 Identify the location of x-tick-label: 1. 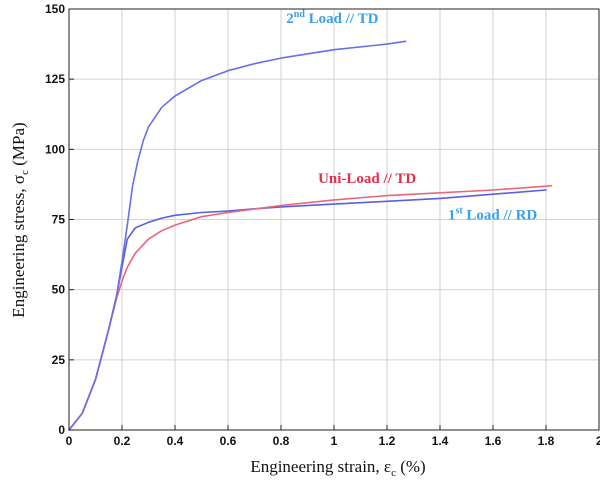
(334, 441).